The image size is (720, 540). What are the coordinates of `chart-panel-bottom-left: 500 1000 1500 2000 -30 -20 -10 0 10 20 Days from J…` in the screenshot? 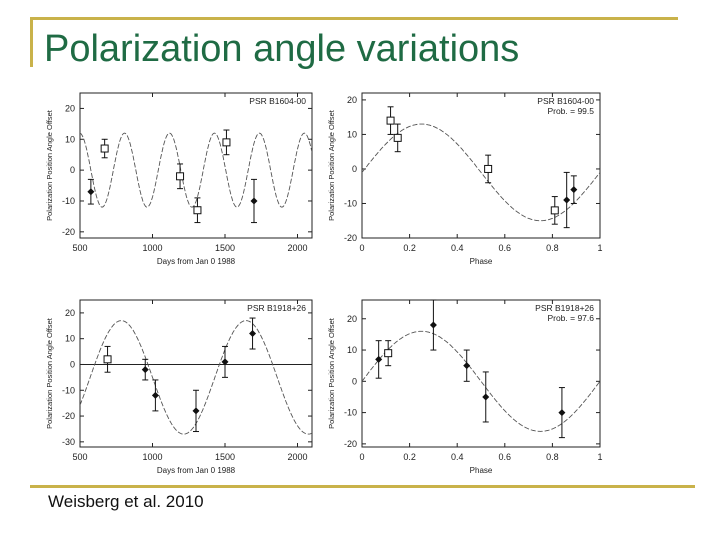 It's located at (179, 387).